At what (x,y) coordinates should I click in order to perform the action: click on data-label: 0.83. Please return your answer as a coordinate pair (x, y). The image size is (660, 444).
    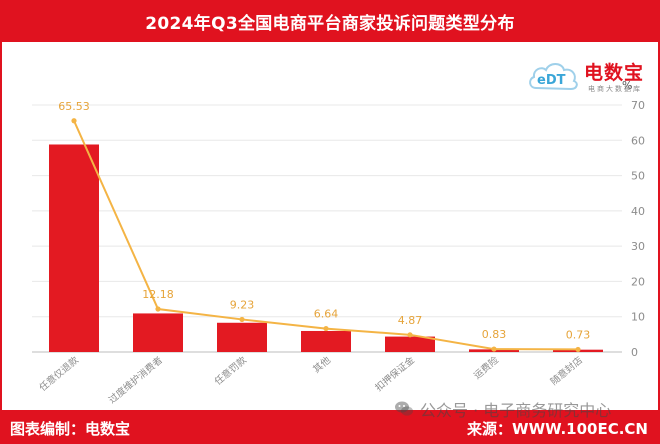
    Looking at the image, I should click on (494, 334).